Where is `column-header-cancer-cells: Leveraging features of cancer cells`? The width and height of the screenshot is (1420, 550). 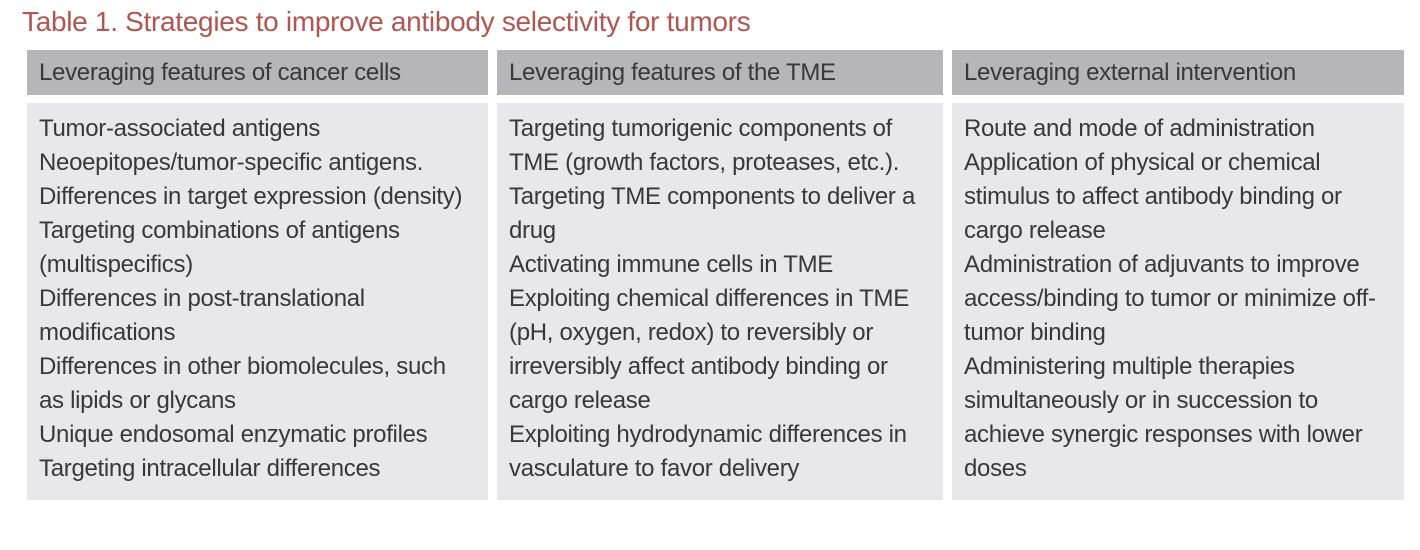 column-header-cancer-cells: Leveraging features of cancer cells is located at coordinates (257, 72).